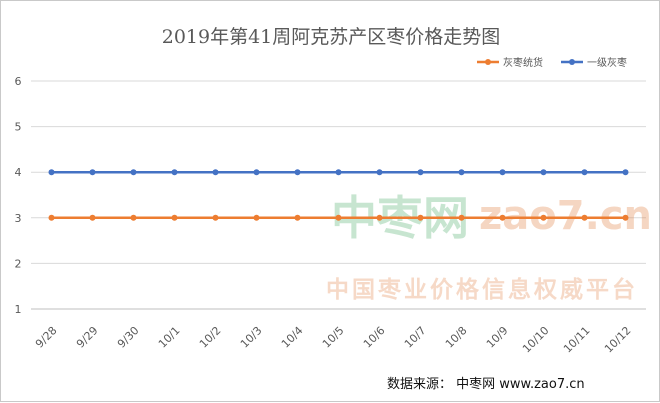 This screenshot has height=403, width=660. Describe the element at coordinates (536, 340) in the screenshot. I see `x-tick-label: 10/10` at that location.